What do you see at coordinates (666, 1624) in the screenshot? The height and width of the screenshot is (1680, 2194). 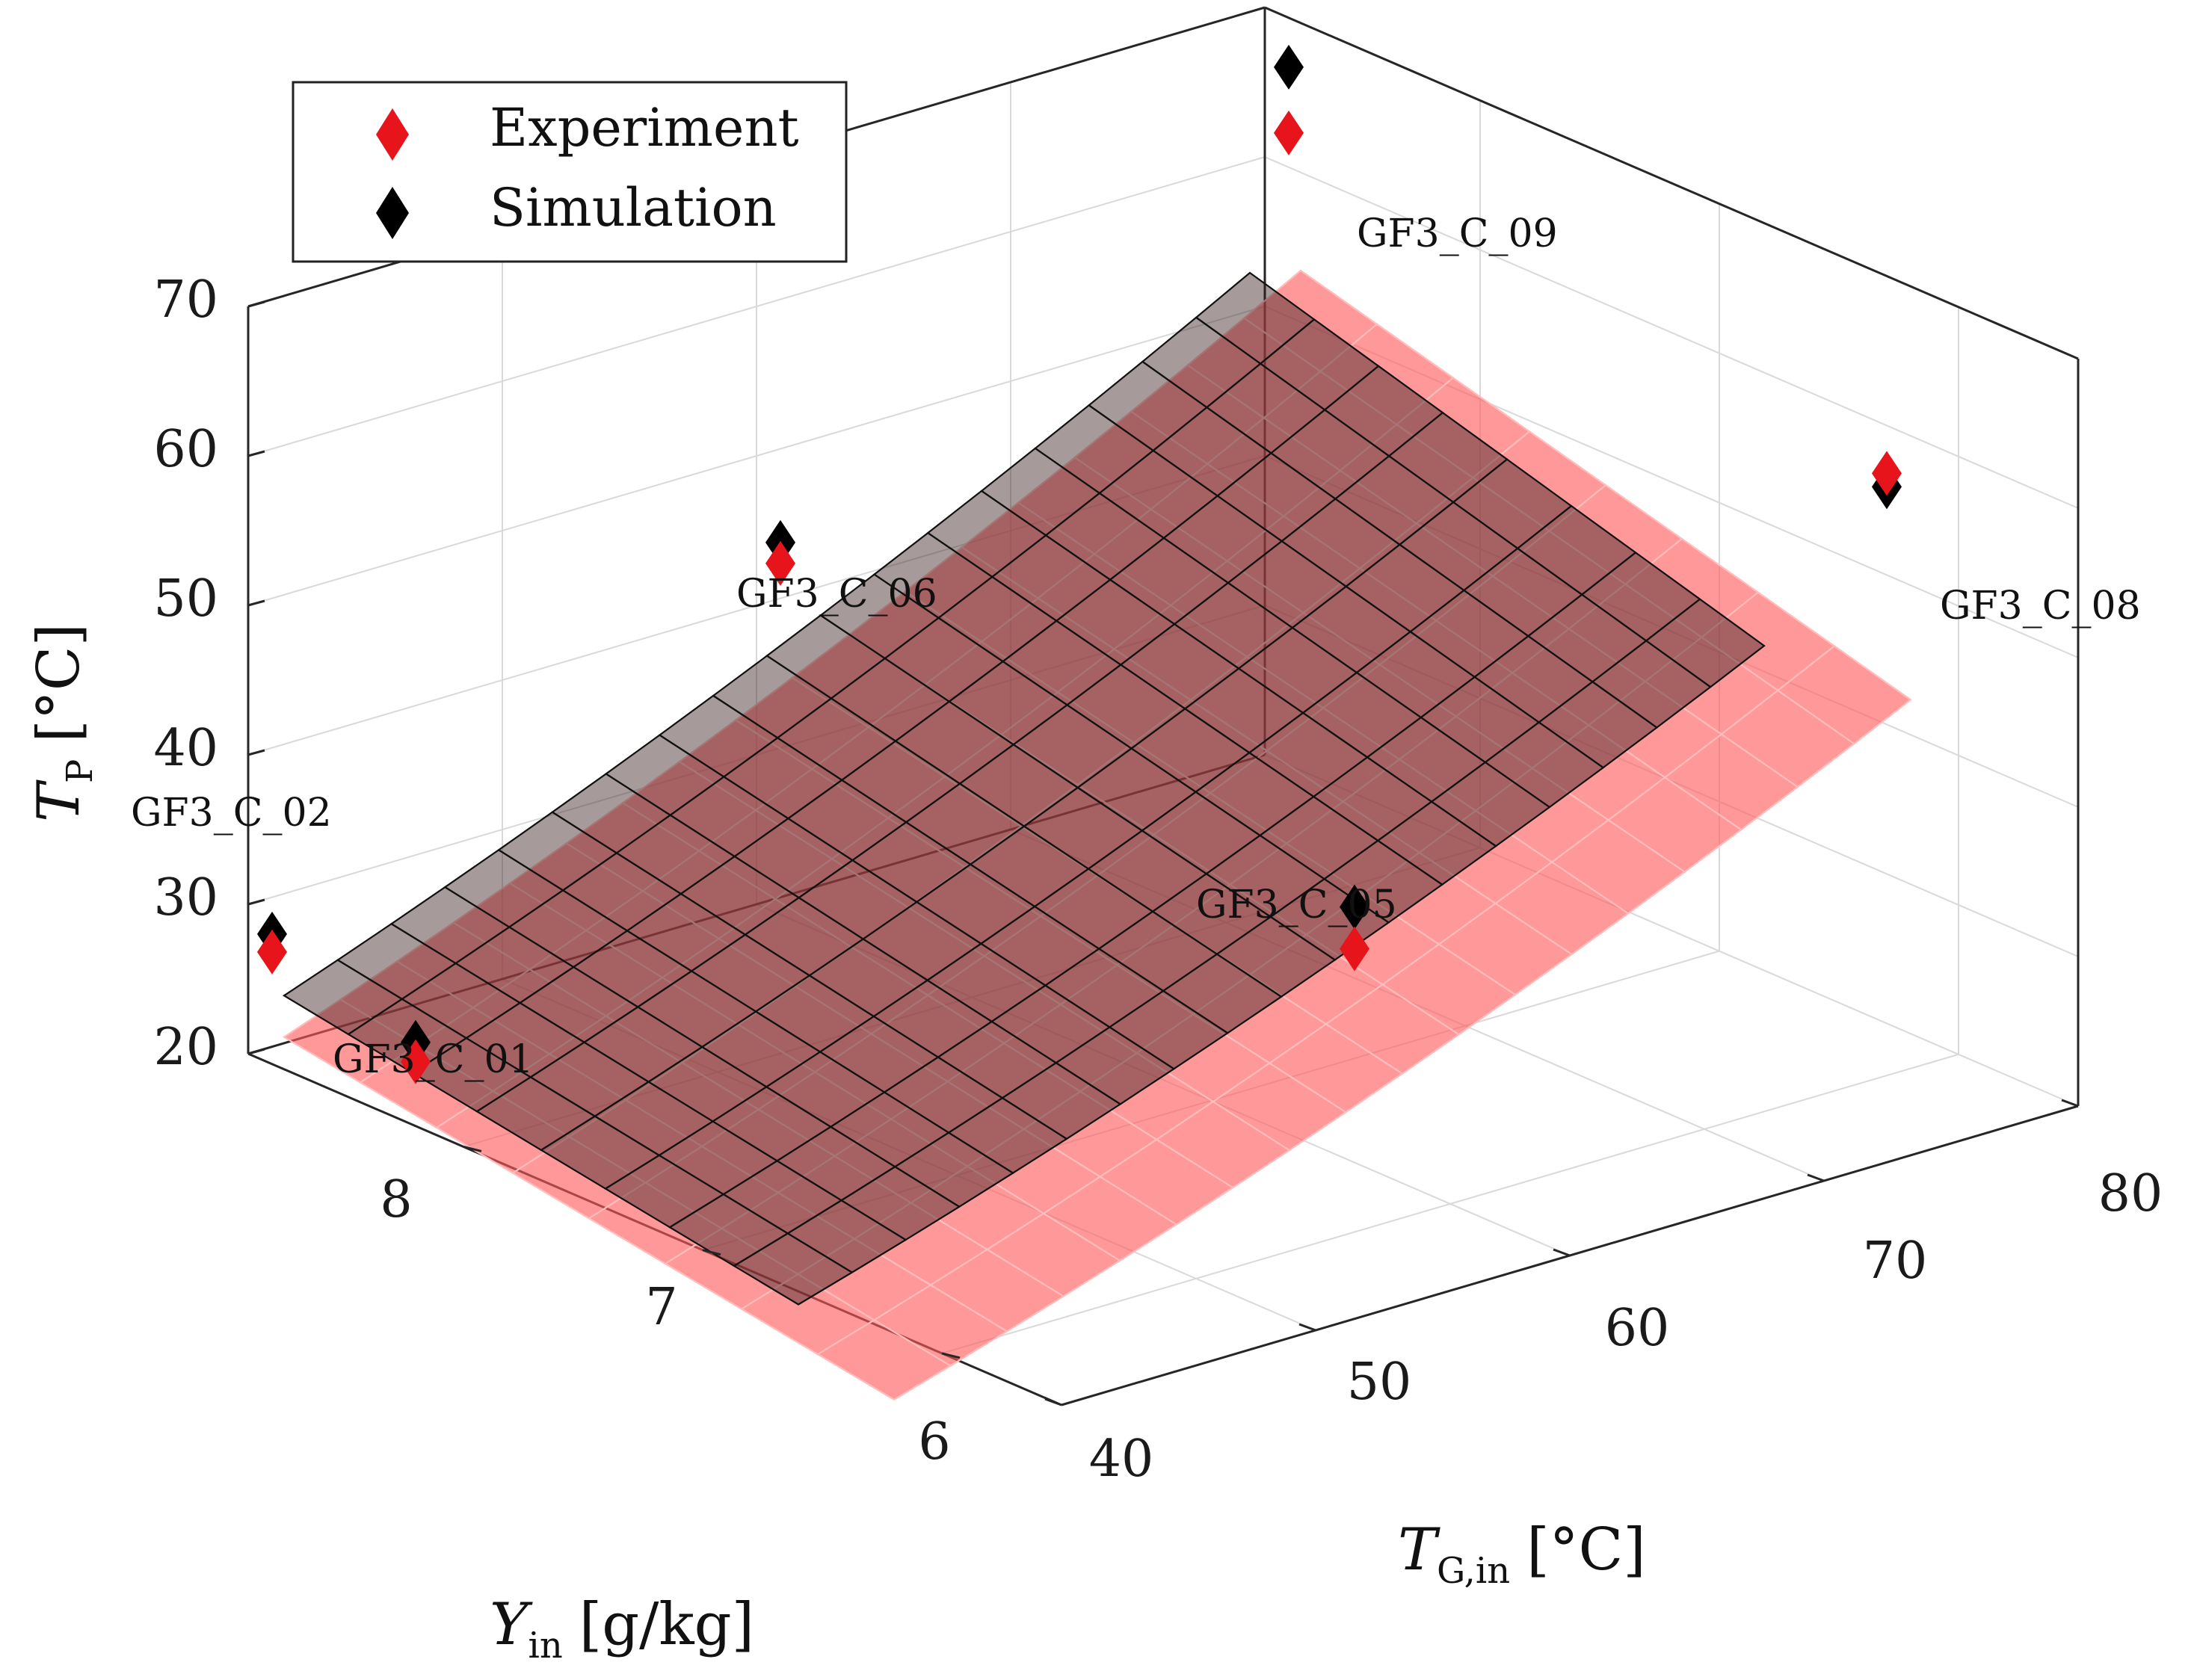 I see `y-axis-unit: [g/kg]` at bounding box center [666, 1624].